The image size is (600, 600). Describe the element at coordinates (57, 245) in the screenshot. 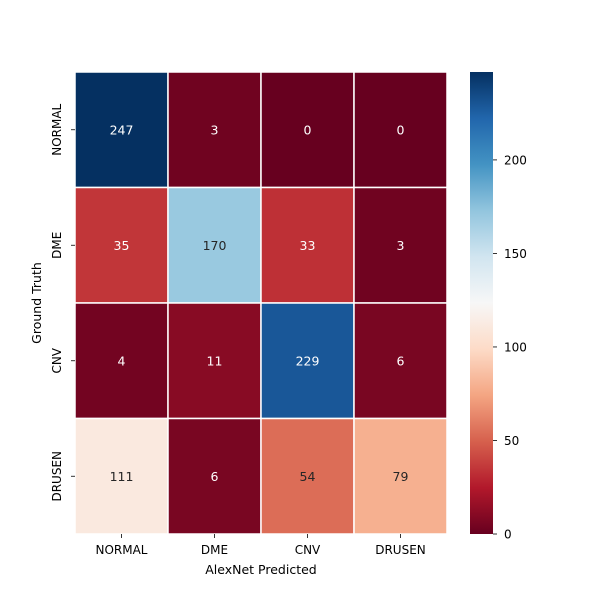

I see `y-tick-label: DME` at that location.